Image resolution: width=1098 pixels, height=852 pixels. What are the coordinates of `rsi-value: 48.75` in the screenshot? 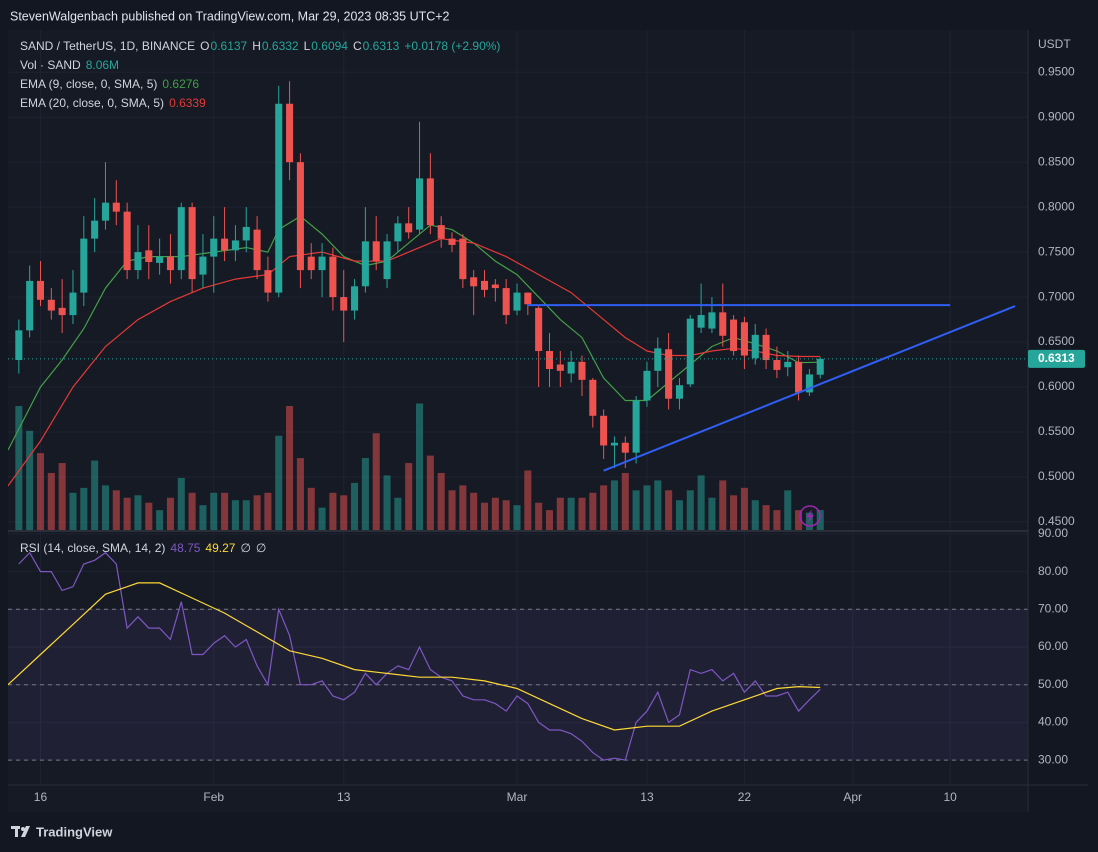 It's located at (185, 548).